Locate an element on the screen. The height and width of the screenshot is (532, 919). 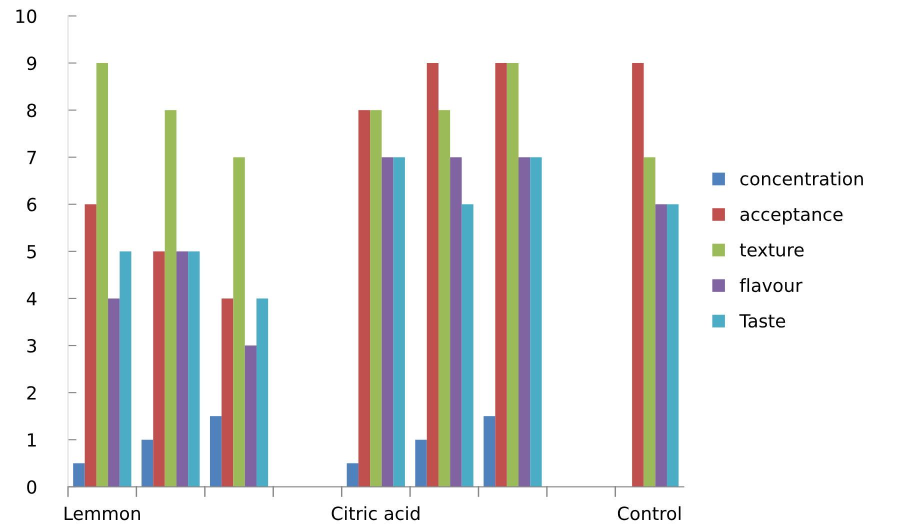
y-tick-label: 1 is located at coordinates (32, 440).